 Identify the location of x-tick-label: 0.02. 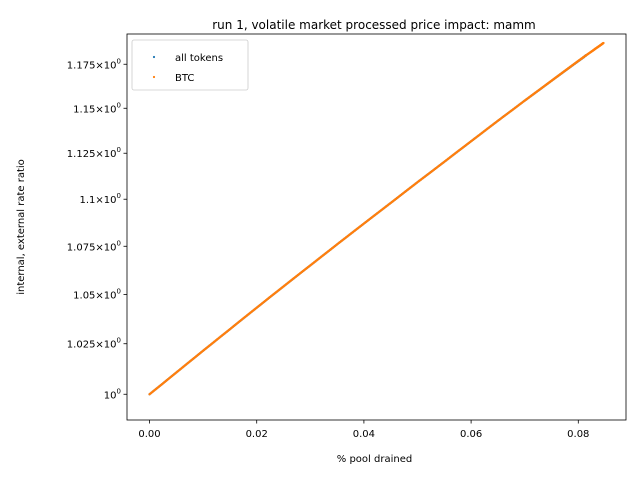
(257, 434).